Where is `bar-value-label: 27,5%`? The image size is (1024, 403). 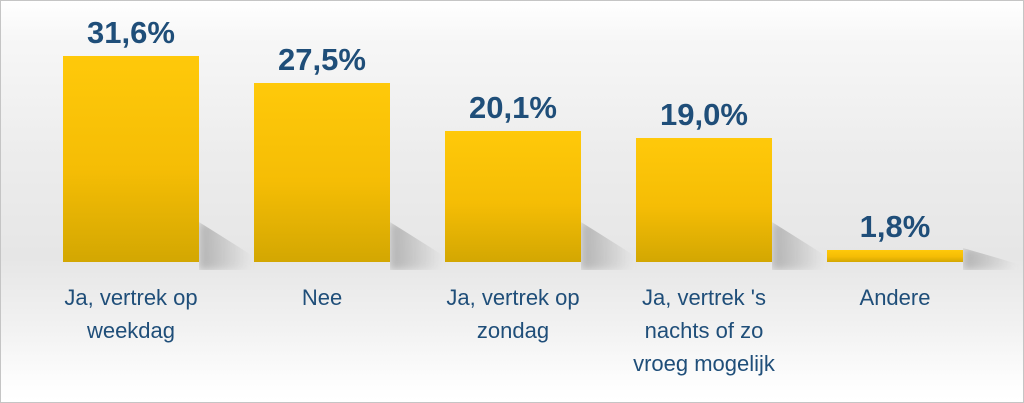 bar-value-label: 27,5% is located at coordinates (322, 59).